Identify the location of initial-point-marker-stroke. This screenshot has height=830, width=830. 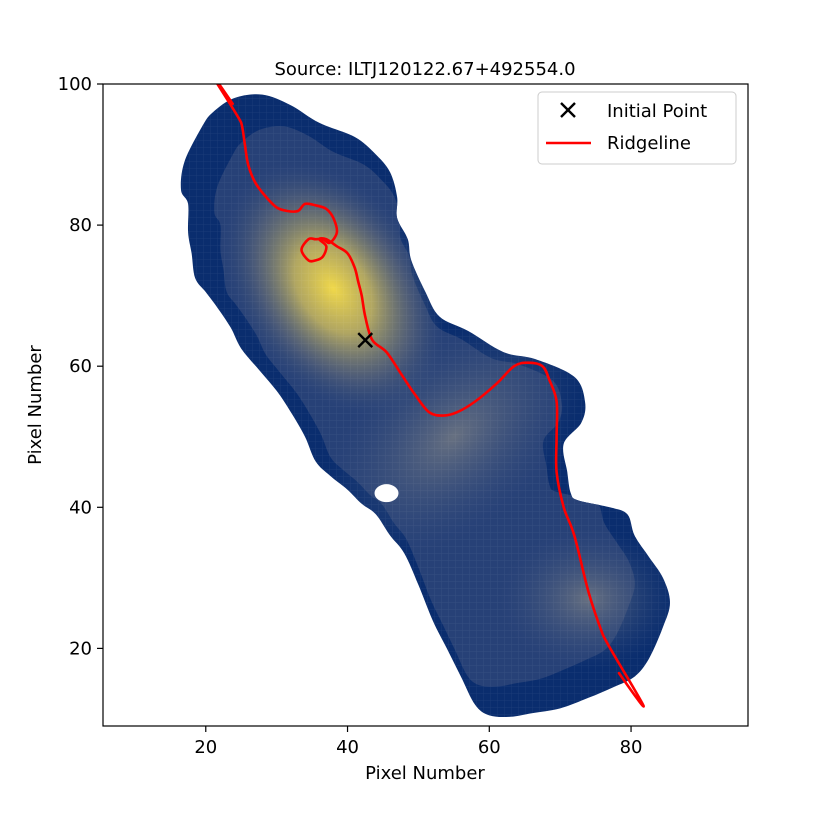
(365, 340).